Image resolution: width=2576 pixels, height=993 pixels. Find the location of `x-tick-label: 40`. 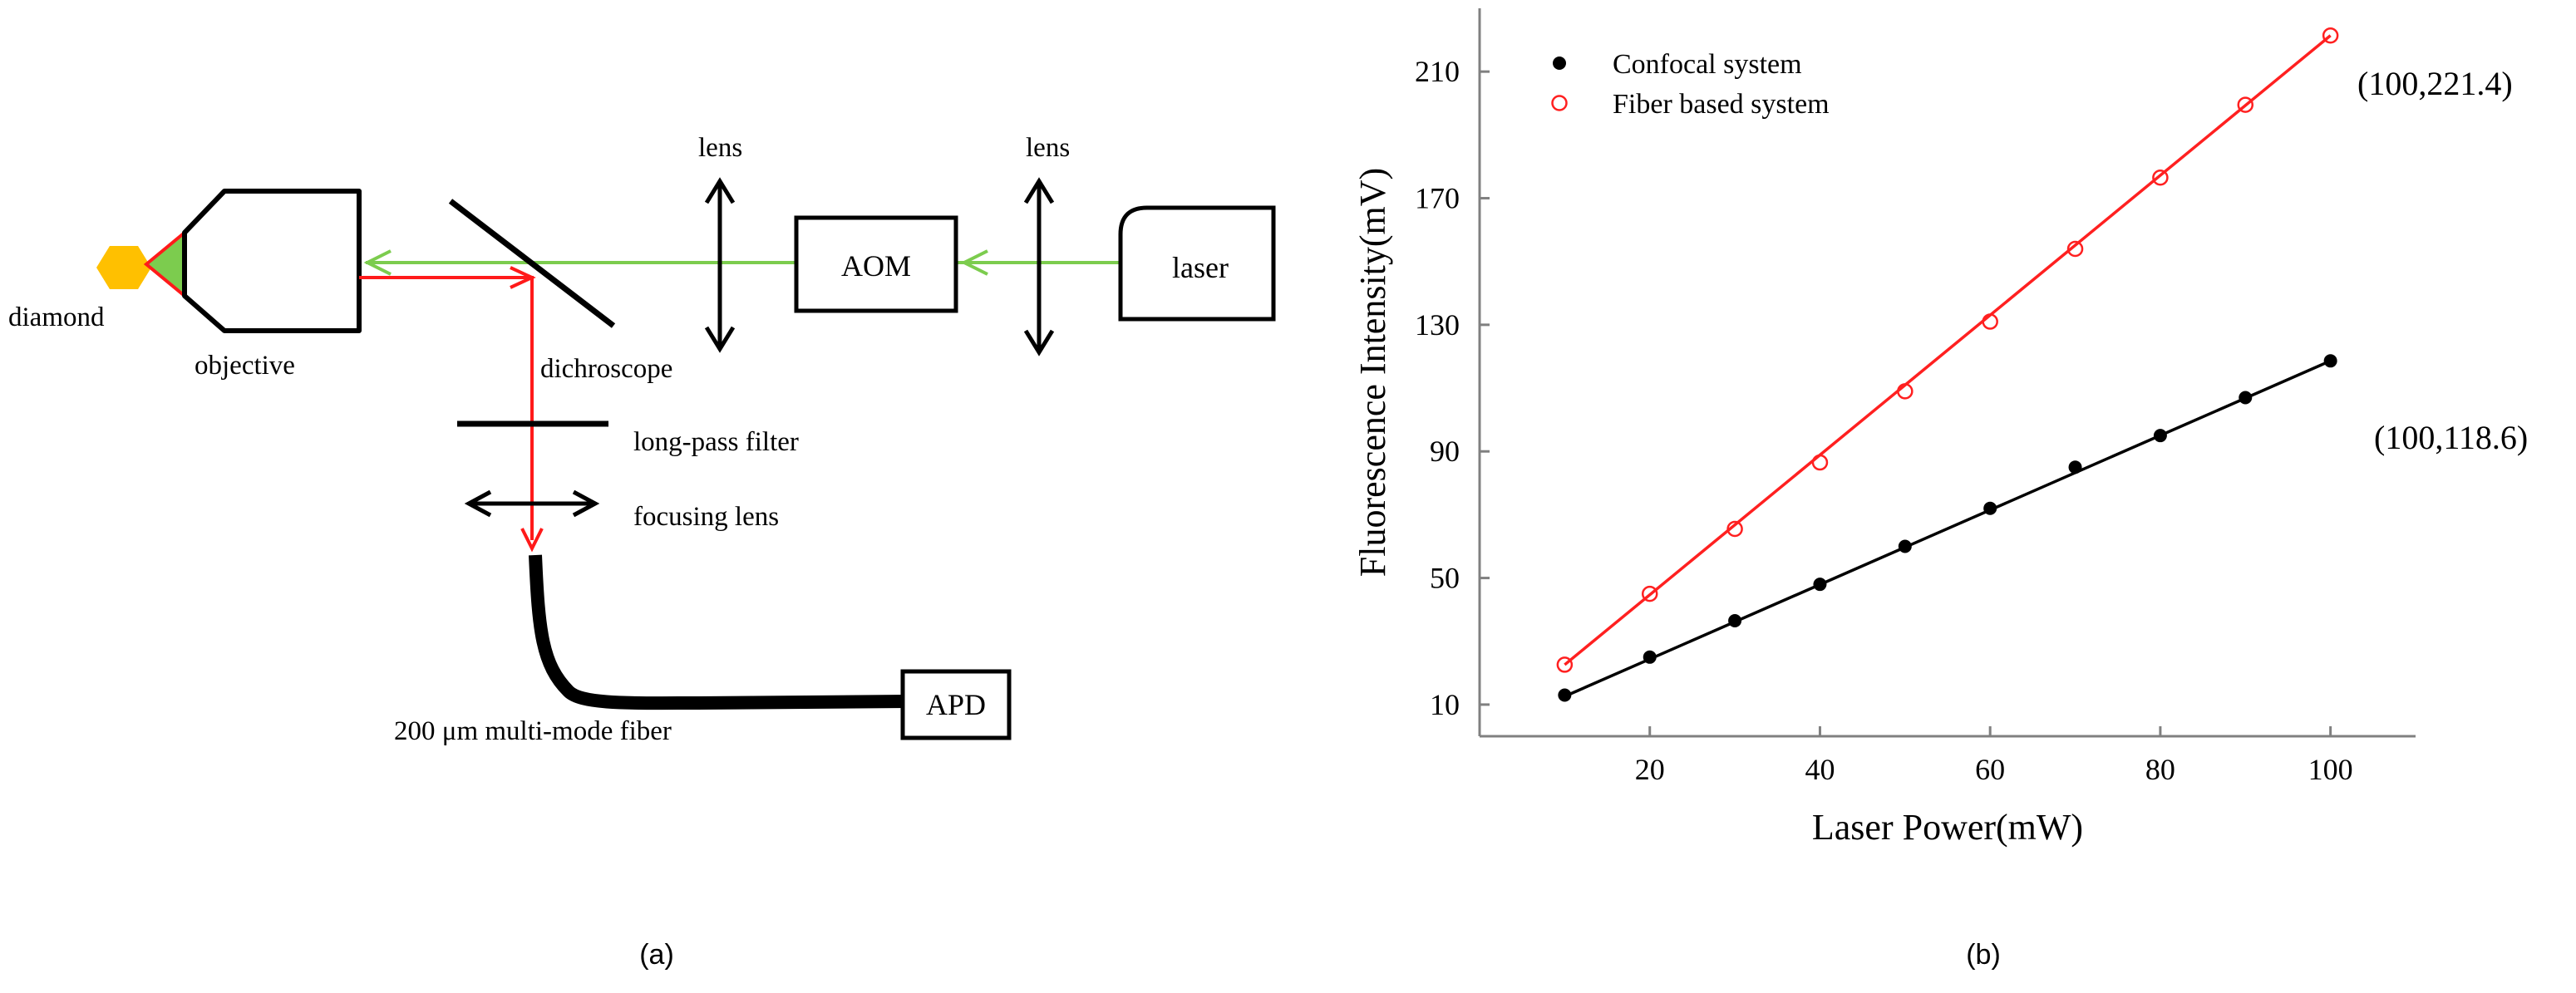

x-tick-label: 40 is located at coordinates (1820, 769).